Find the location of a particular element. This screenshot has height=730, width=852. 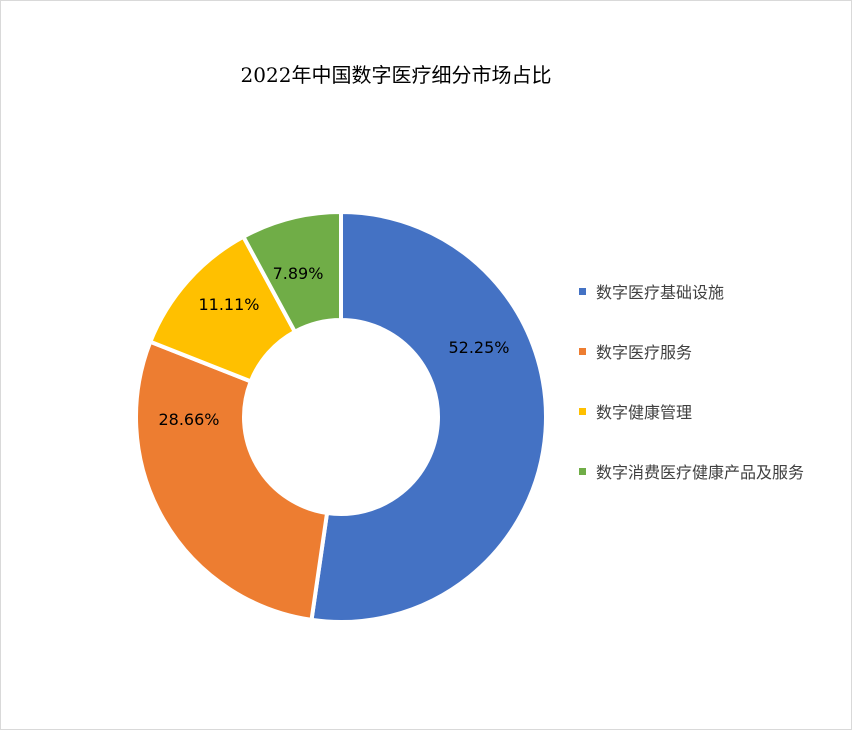

legend-label: 数字消费医疗健康产品及服务 is located at coordinates (700, 472).